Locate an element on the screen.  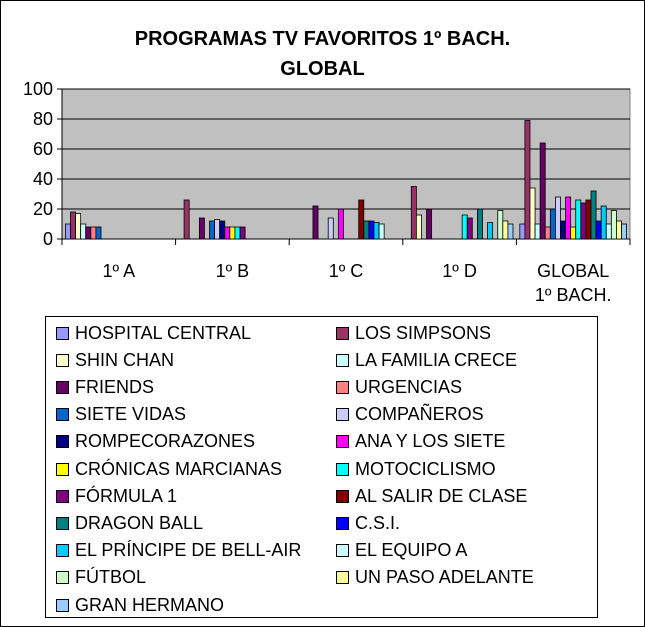
y-tick-label: 60 is located at coordinates (43, 149).